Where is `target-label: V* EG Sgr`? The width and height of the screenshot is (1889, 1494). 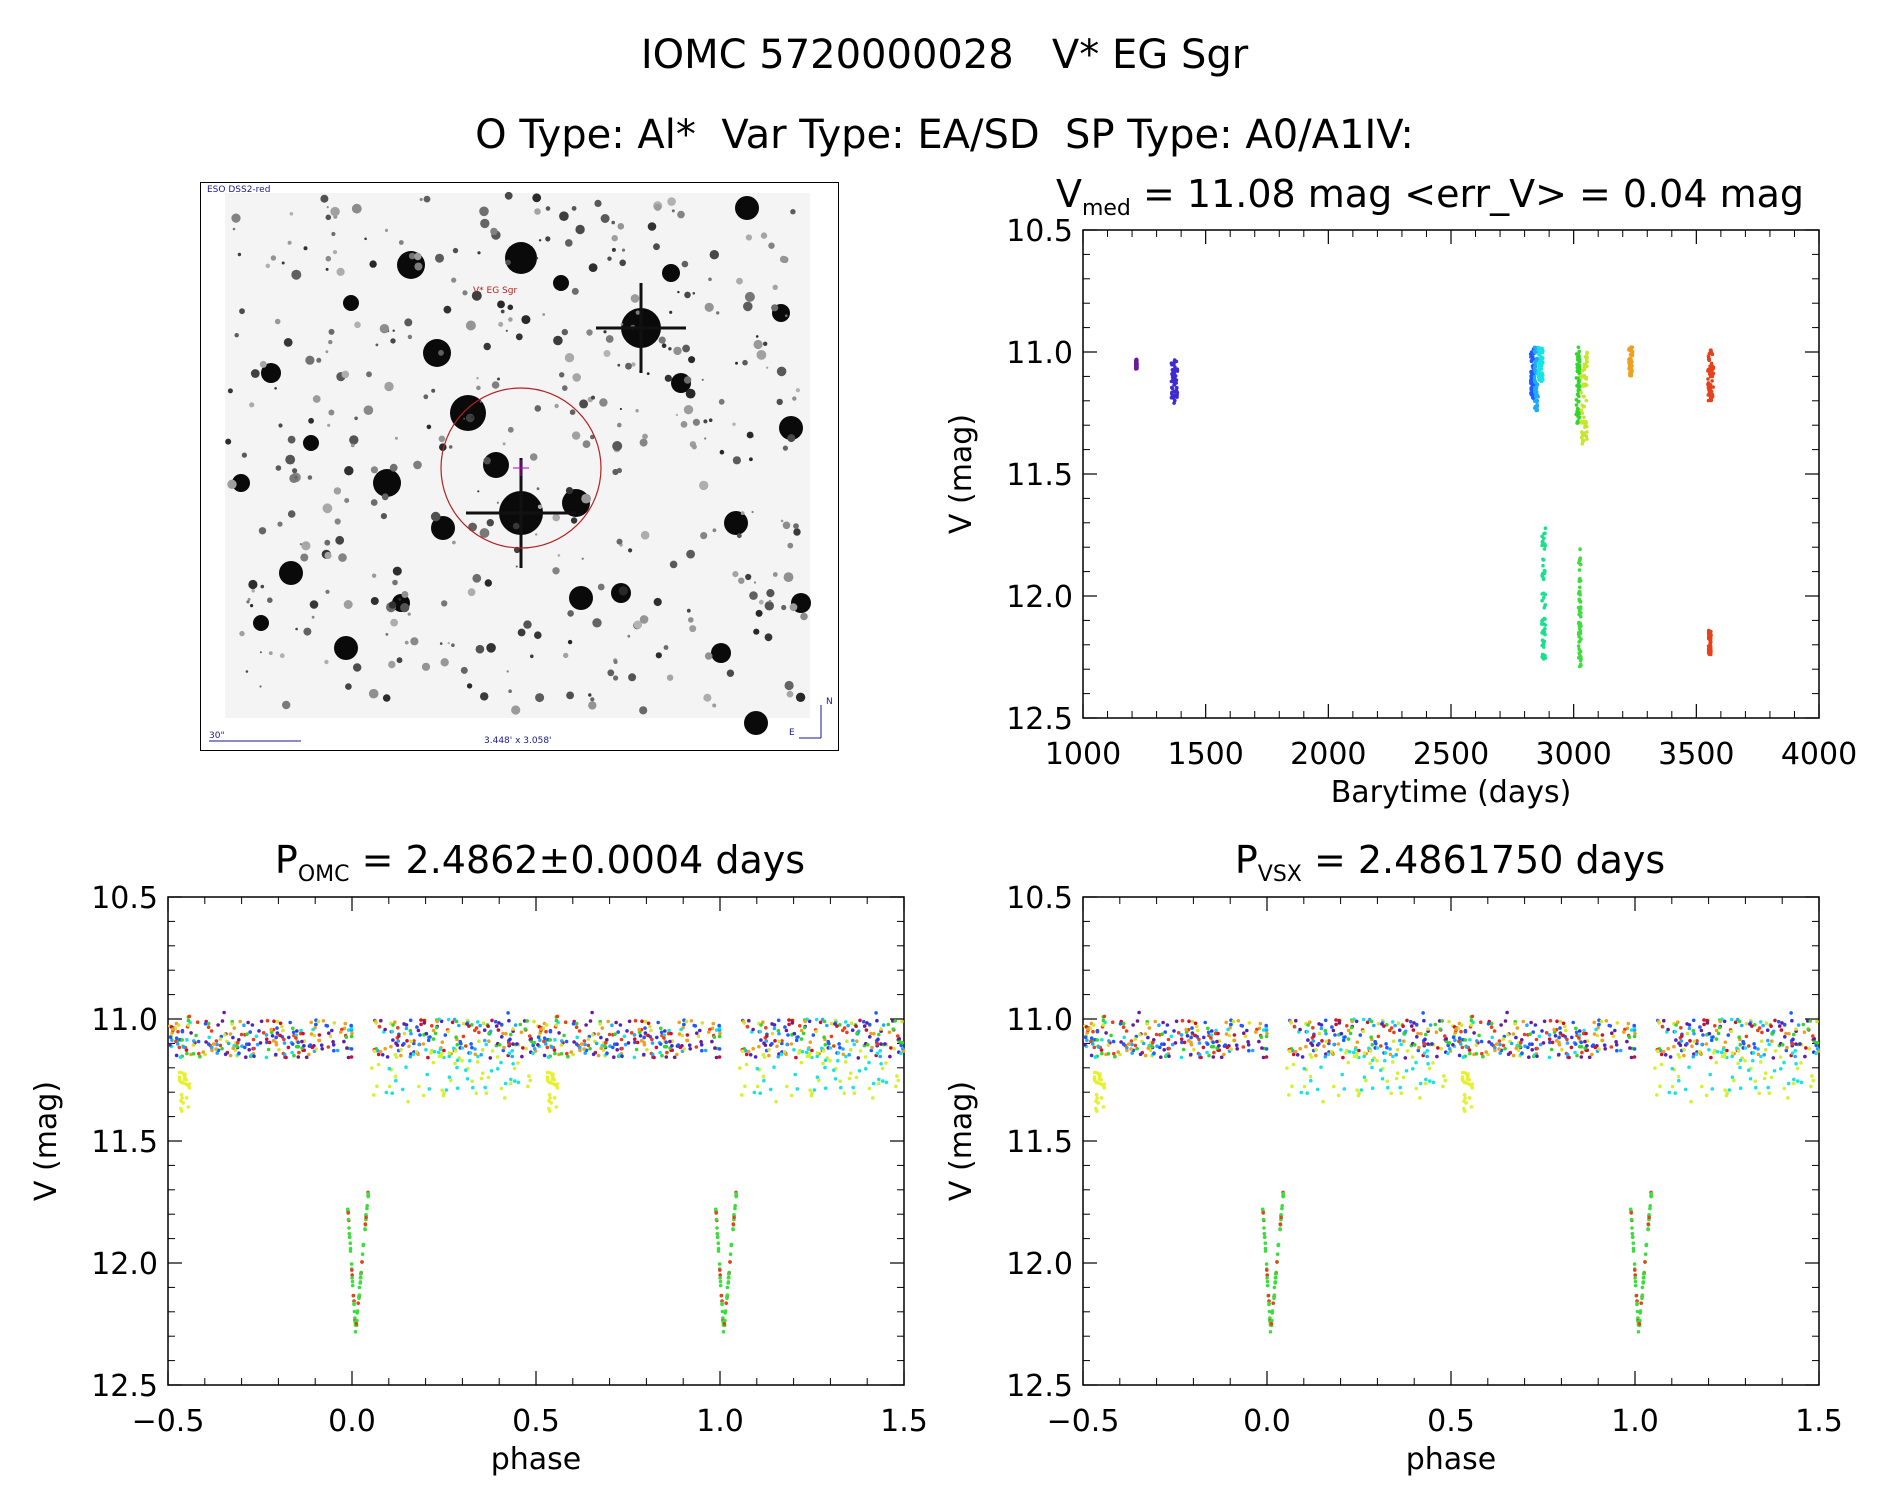
target-label: V* EG Sgr is located at coordinates (495, 291).